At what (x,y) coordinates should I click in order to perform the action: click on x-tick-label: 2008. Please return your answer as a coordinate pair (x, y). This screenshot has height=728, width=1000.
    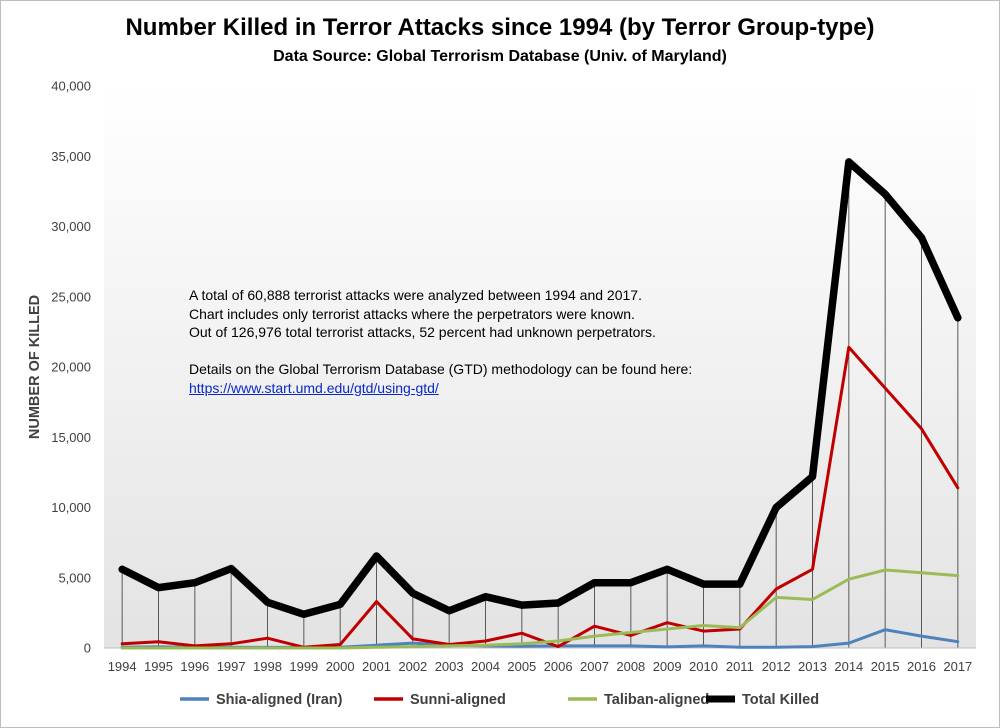
    Looking at the image, I should click on (630, 666).